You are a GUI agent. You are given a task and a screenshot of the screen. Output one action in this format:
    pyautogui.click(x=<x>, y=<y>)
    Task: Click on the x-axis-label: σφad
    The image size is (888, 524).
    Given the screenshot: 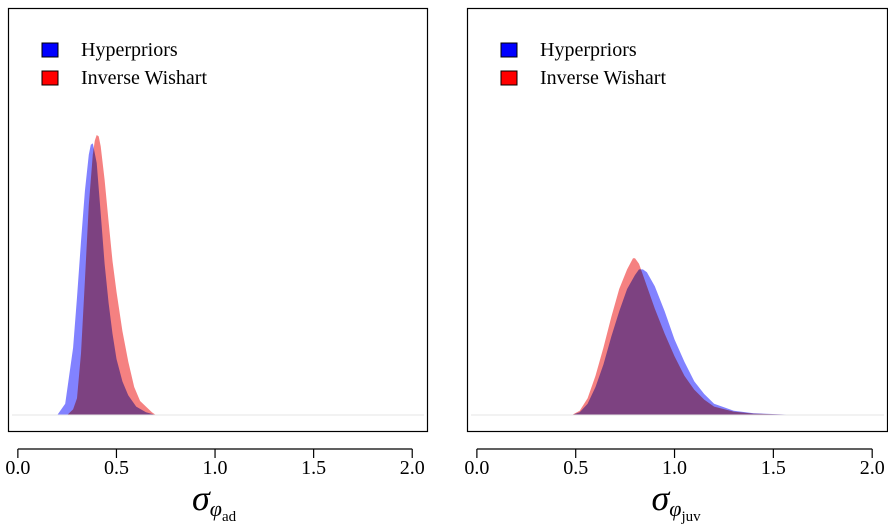 What is the action you would take?
    pyautogui.click(x=214, y=501)
    